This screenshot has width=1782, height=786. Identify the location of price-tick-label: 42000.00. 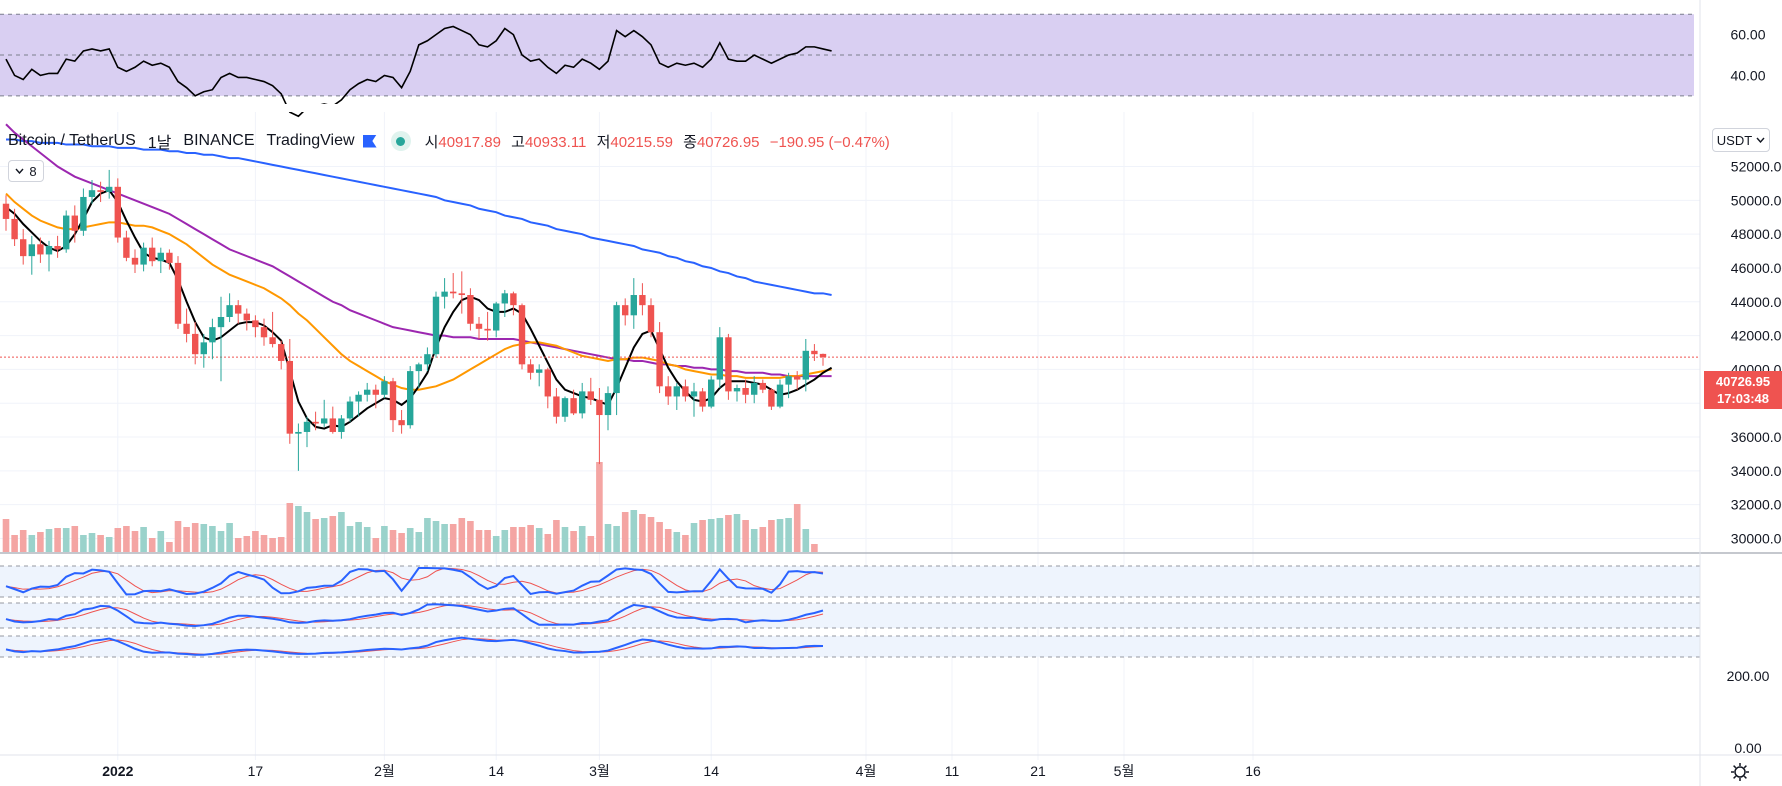
(1756, 336).